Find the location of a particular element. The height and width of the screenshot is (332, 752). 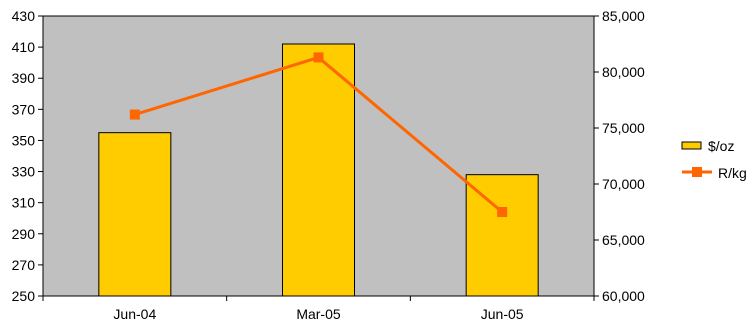

legend: $/oz R/kg is located at coordinates (714, 159).